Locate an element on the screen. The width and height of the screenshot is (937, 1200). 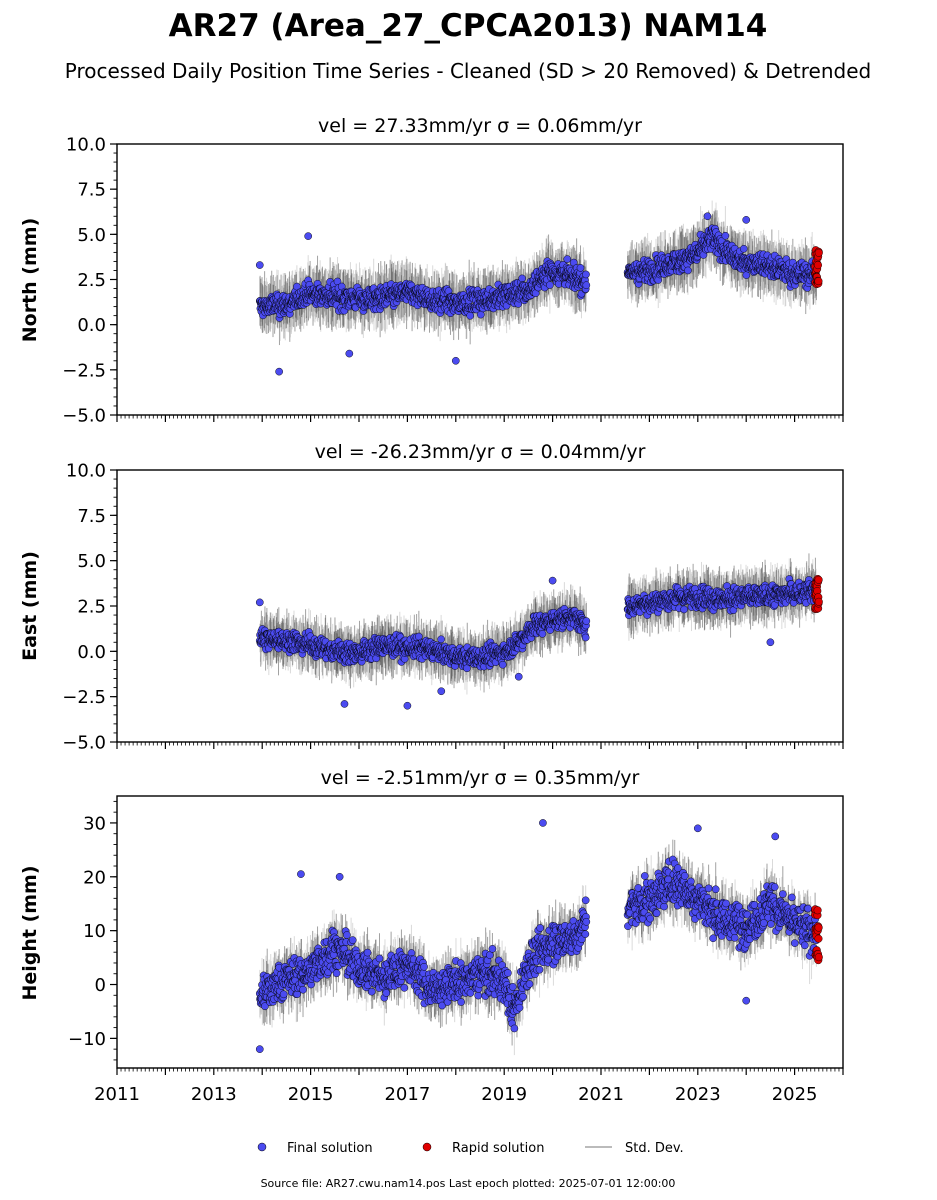
north-ytick-label: 10.0 is located at coordinates (86, 145).